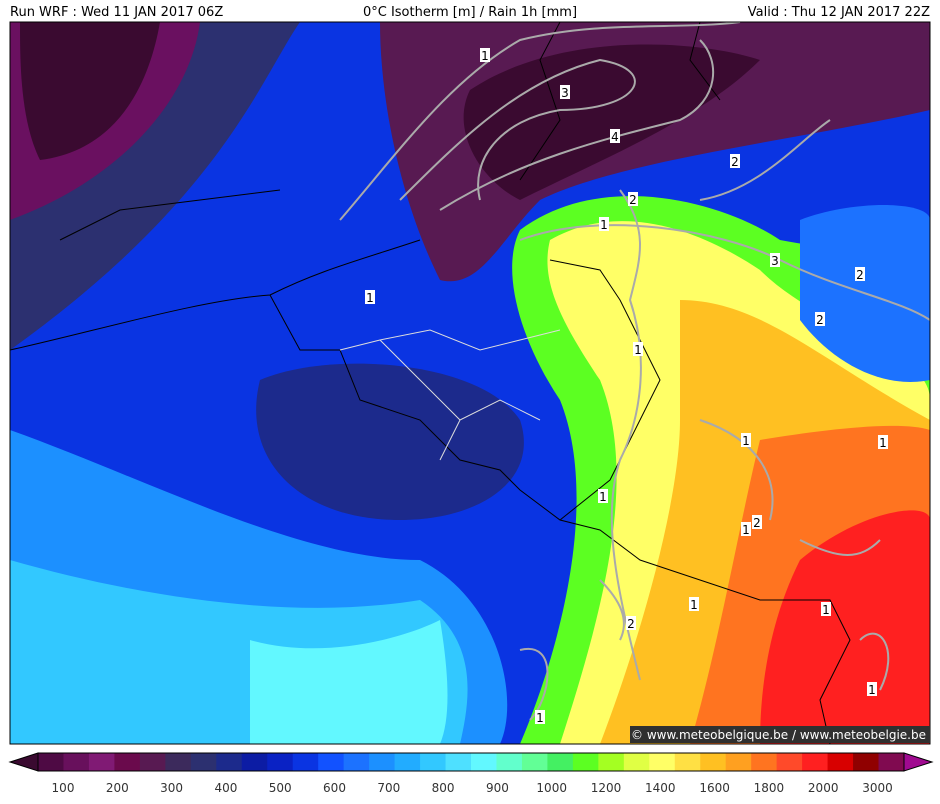 This screenshot has width=940, height=804. I want to click on colorbar-label: 3000, so click(877, 788).